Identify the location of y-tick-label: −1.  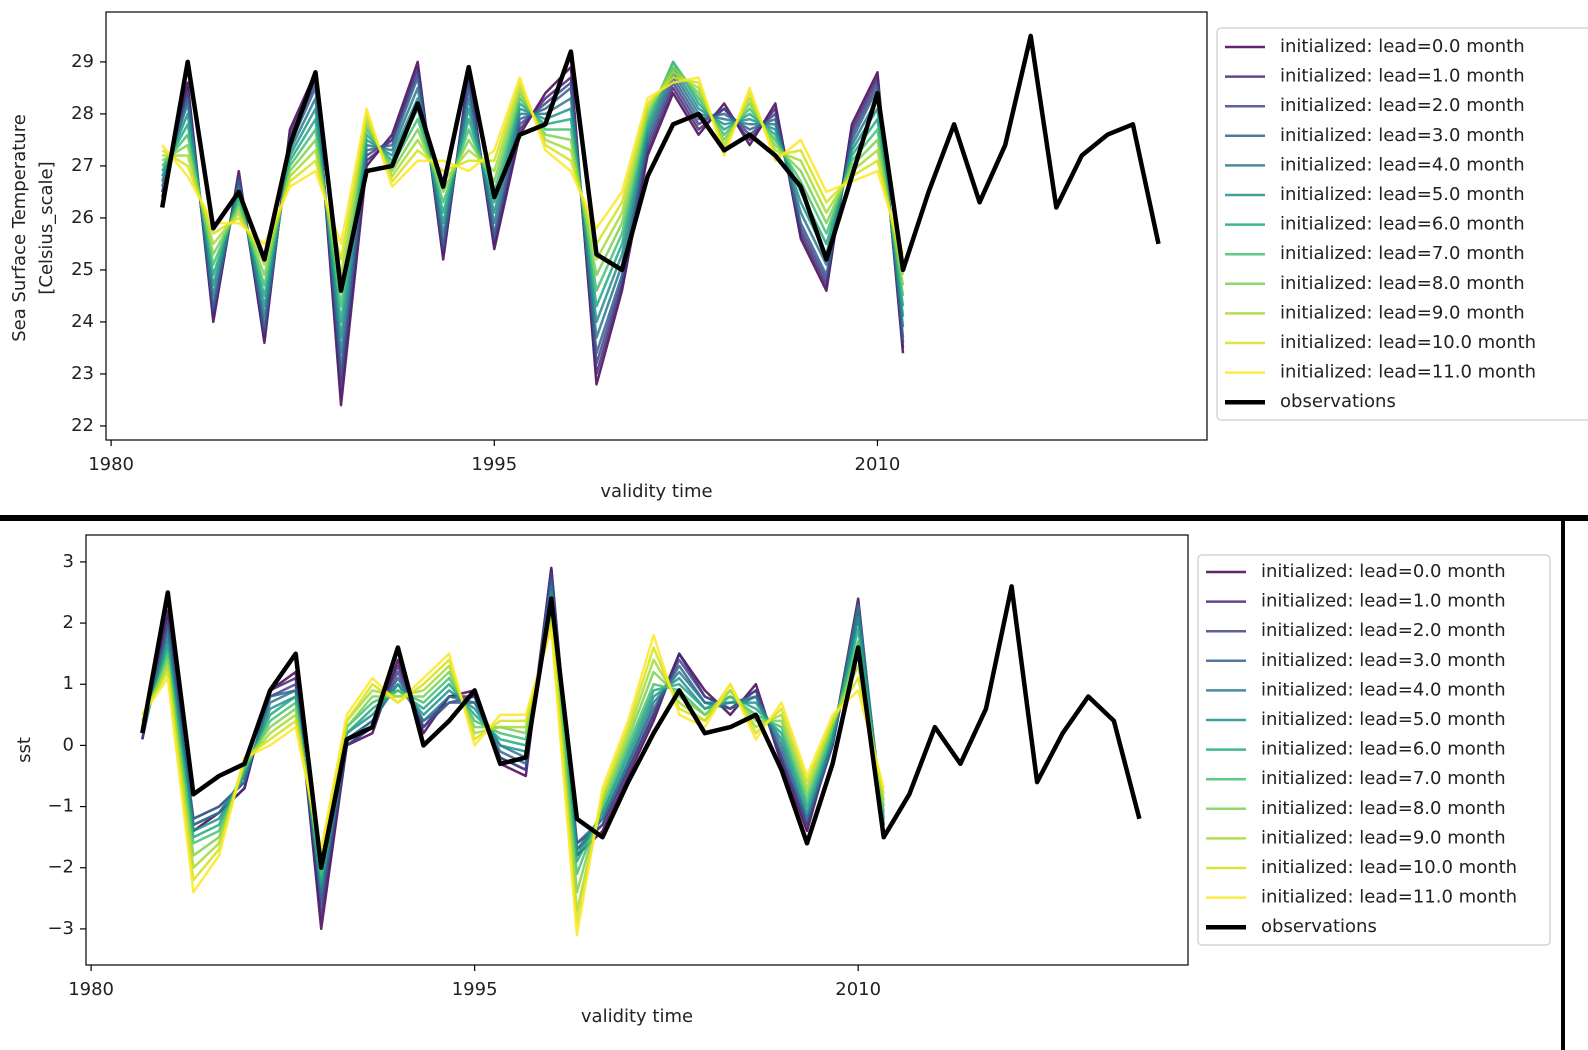
(60, 806).